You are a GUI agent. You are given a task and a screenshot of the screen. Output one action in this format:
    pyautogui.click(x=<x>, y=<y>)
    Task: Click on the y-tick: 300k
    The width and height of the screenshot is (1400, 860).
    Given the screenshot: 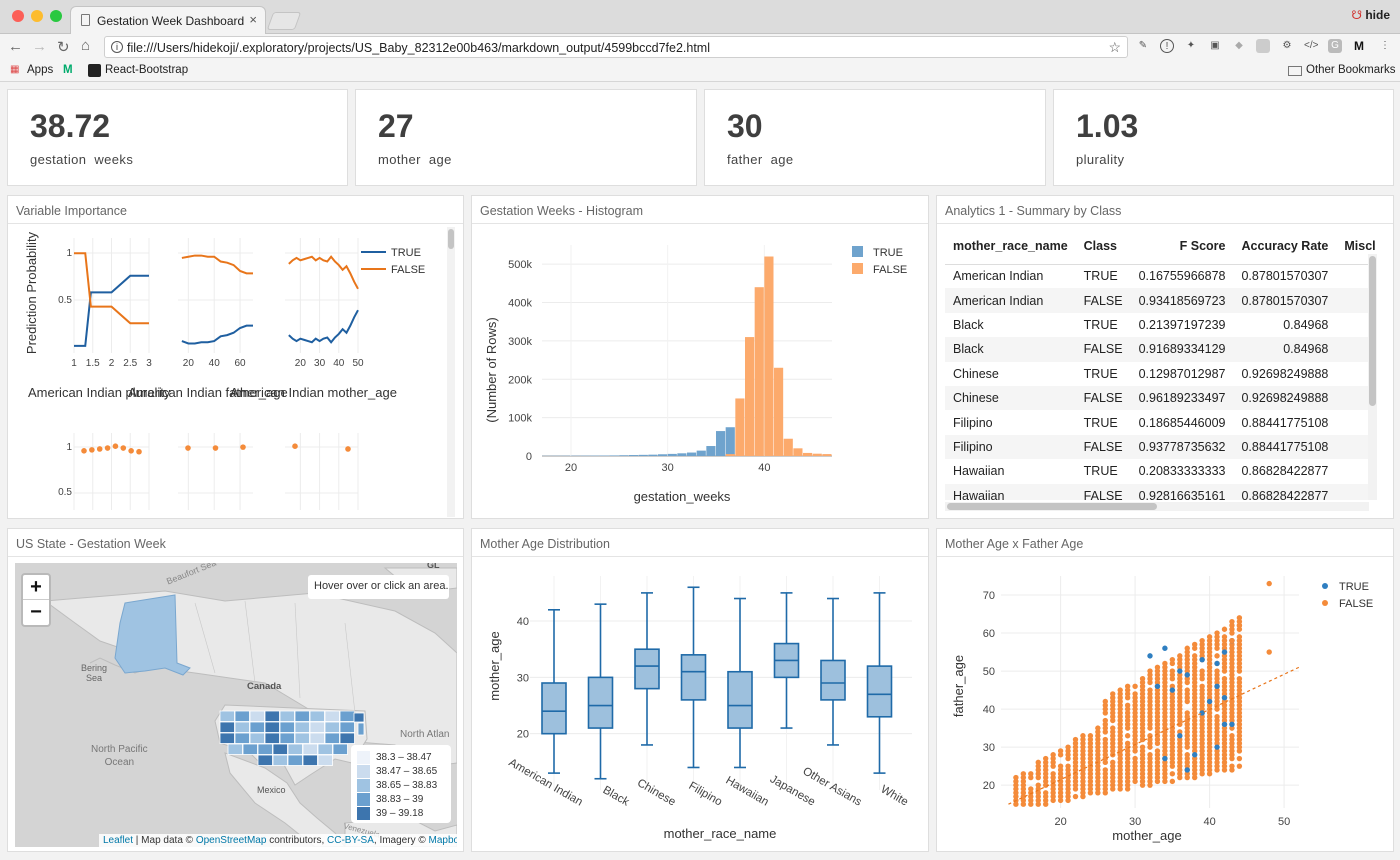 What is the action you would take?
    pyautogui.click(x=520, y=342)
    